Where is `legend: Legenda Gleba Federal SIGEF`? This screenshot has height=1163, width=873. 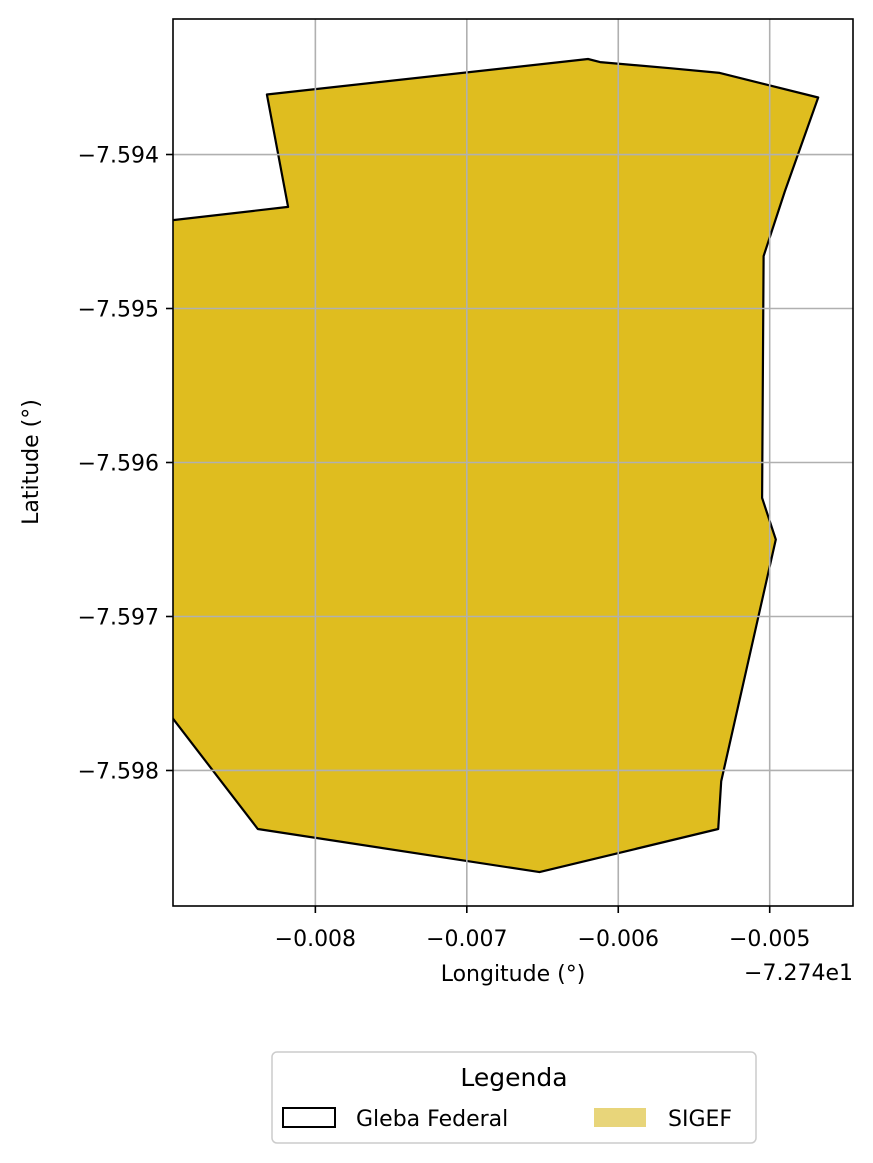
legend: Legenda Gleba Federal SIGEF is located at coordinates (514, 1097).